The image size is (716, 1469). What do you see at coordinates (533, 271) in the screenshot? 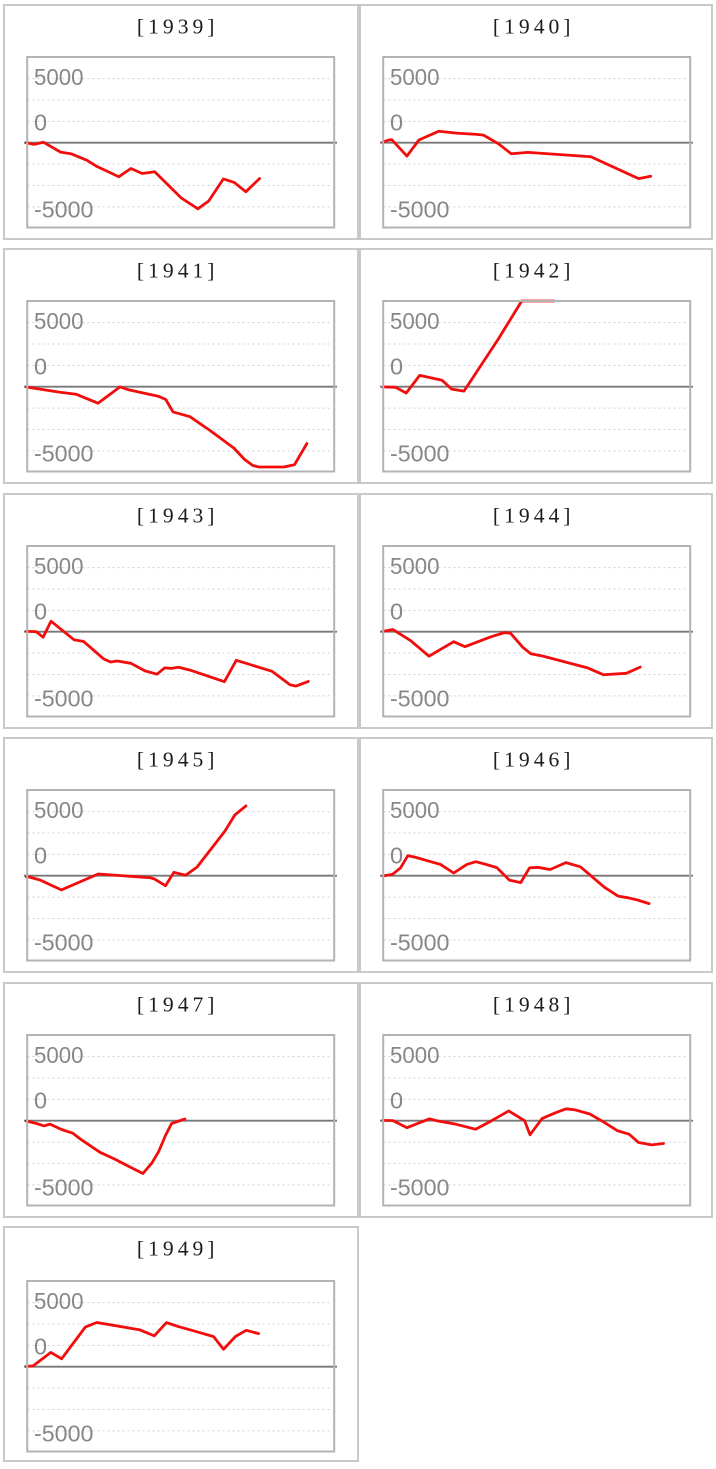
I see `svg-text: [1942]` at bounding box center [533, 271].